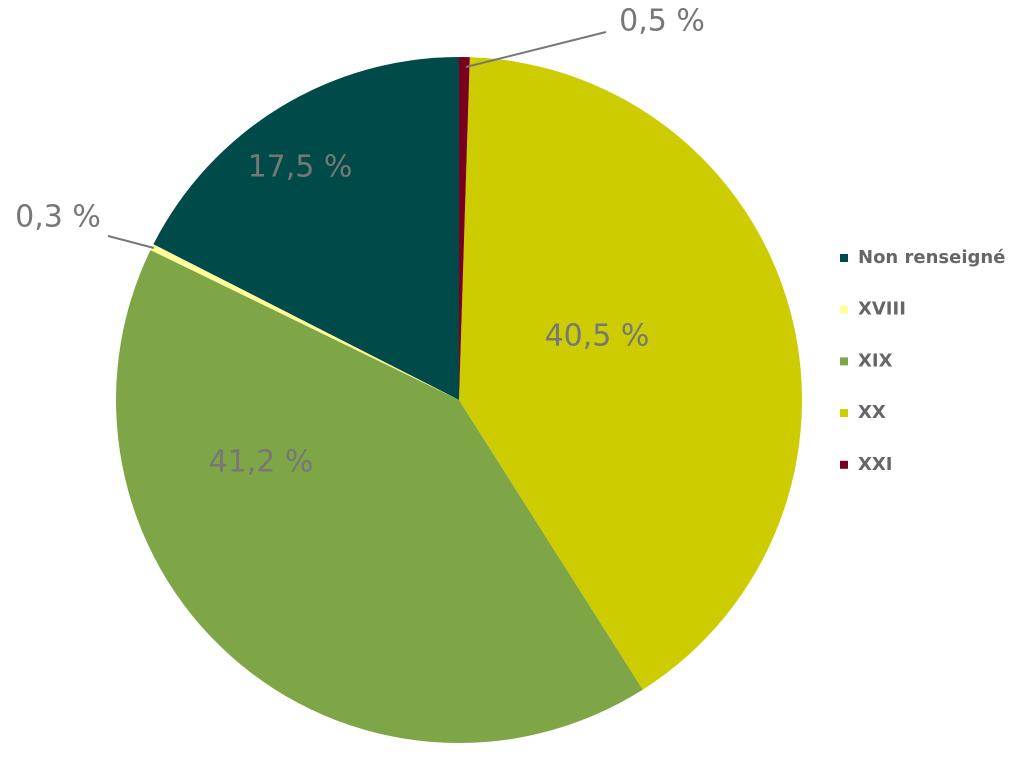 The height and width of the screenshot is (762, 1020). I want to click on legend-label: XX, so click(872, 412).